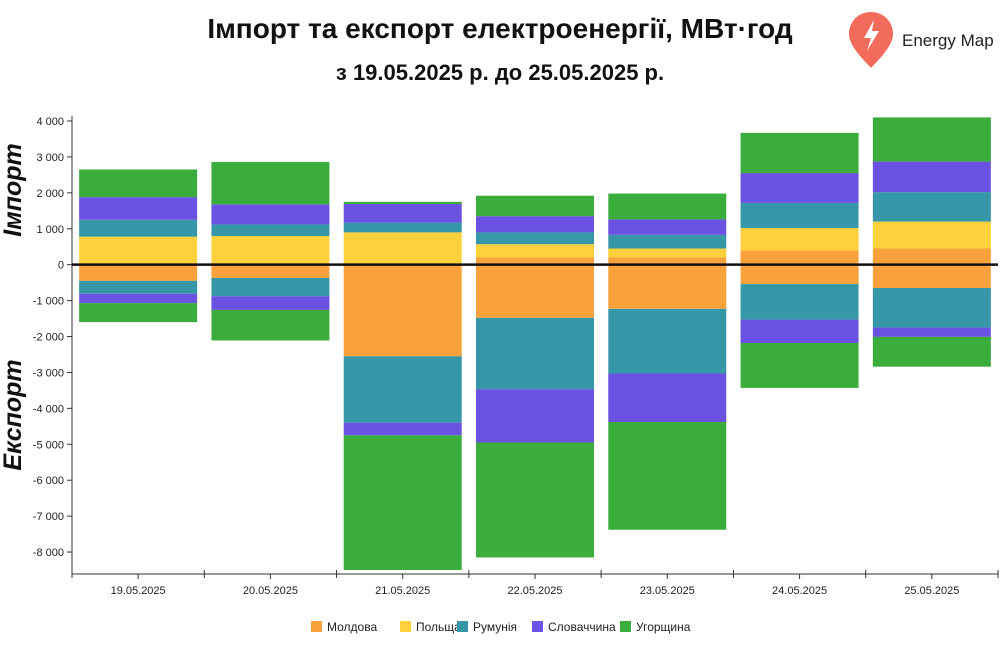 This screenshot has width=1000, height=650. What do you see at coordinates (48, 517) in the screenshot?
I see `y-tick-label: -7 000` at bounding box center [48, 517].